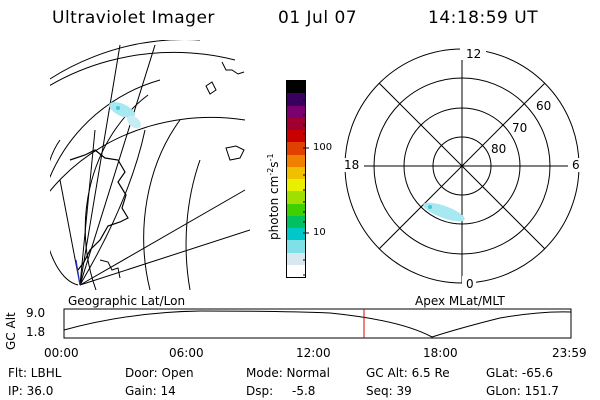  Describe the element at coordinates (186, 353) in the screenshot. I see `timeline-xtick-0600: 06:00` at that location.